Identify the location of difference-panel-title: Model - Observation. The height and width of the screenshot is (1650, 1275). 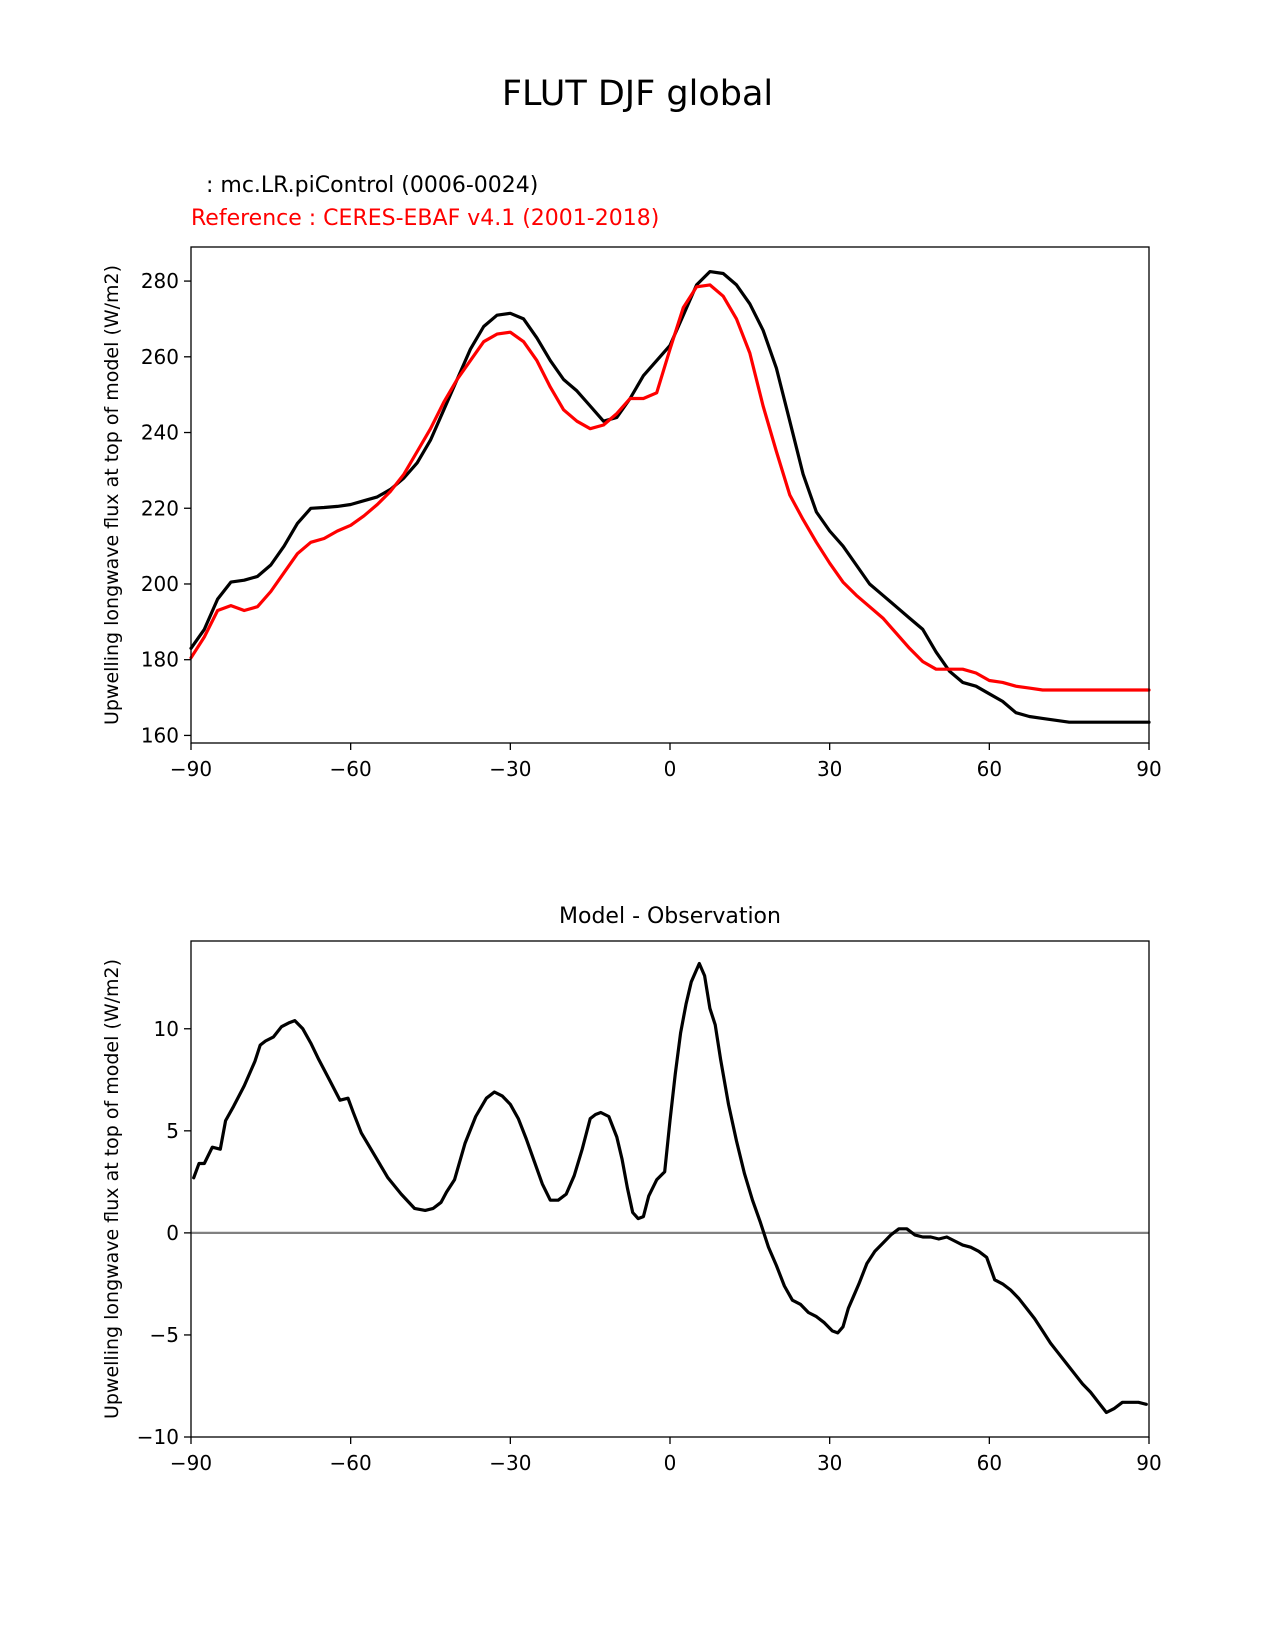
(670, 916).